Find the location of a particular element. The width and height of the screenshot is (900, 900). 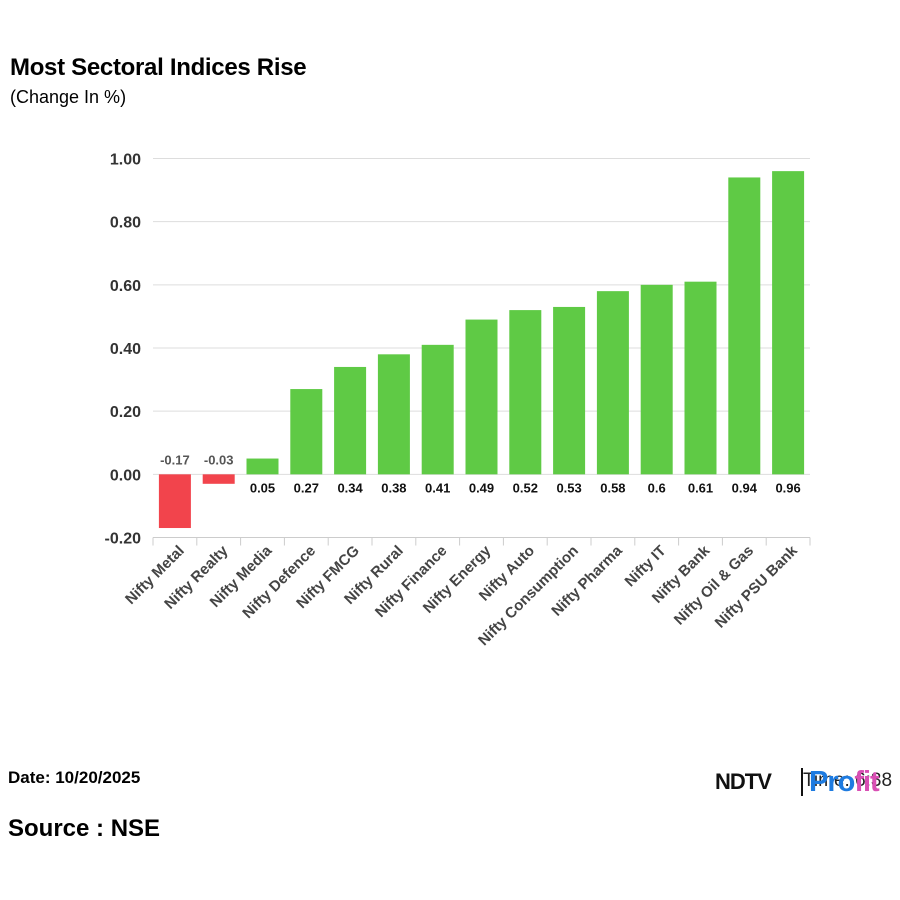

logo-ndtv-text: NDTV is located at coordinates (743, 781).